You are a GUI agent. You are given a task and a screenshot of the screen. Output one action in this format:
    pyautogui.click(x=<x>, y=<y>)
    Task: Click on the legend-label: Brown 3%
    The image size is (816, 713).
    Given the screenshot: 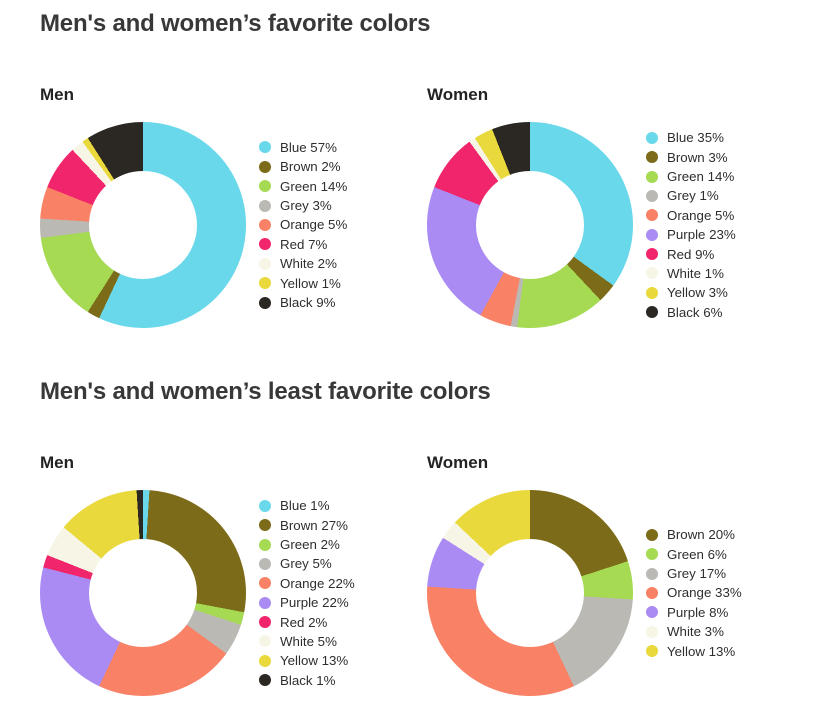 What is the action you would take?
    pyautogui.click(x=697, y=157)
    